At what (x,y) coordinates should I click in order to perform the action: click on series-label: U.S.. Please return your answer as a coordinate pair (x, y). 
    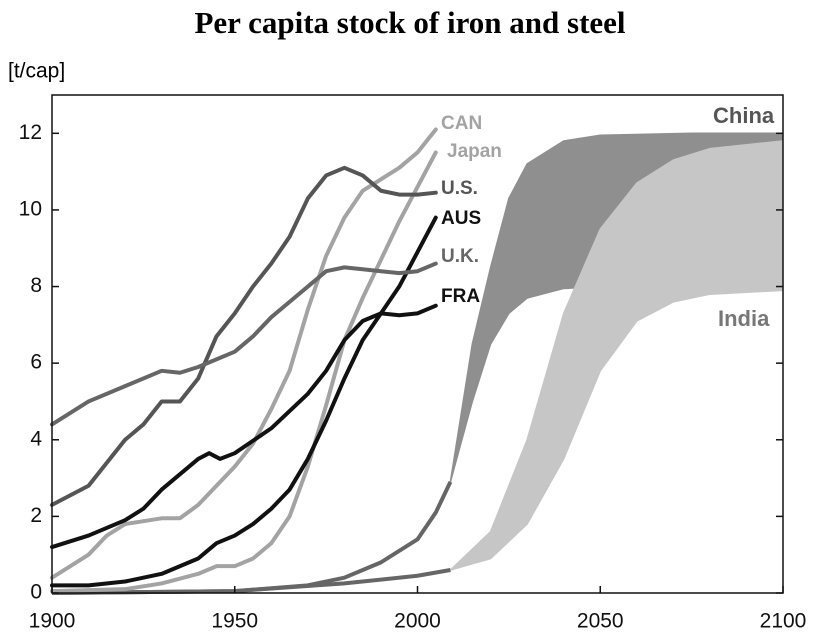
    Looking at the image, I should click on (459, 188).